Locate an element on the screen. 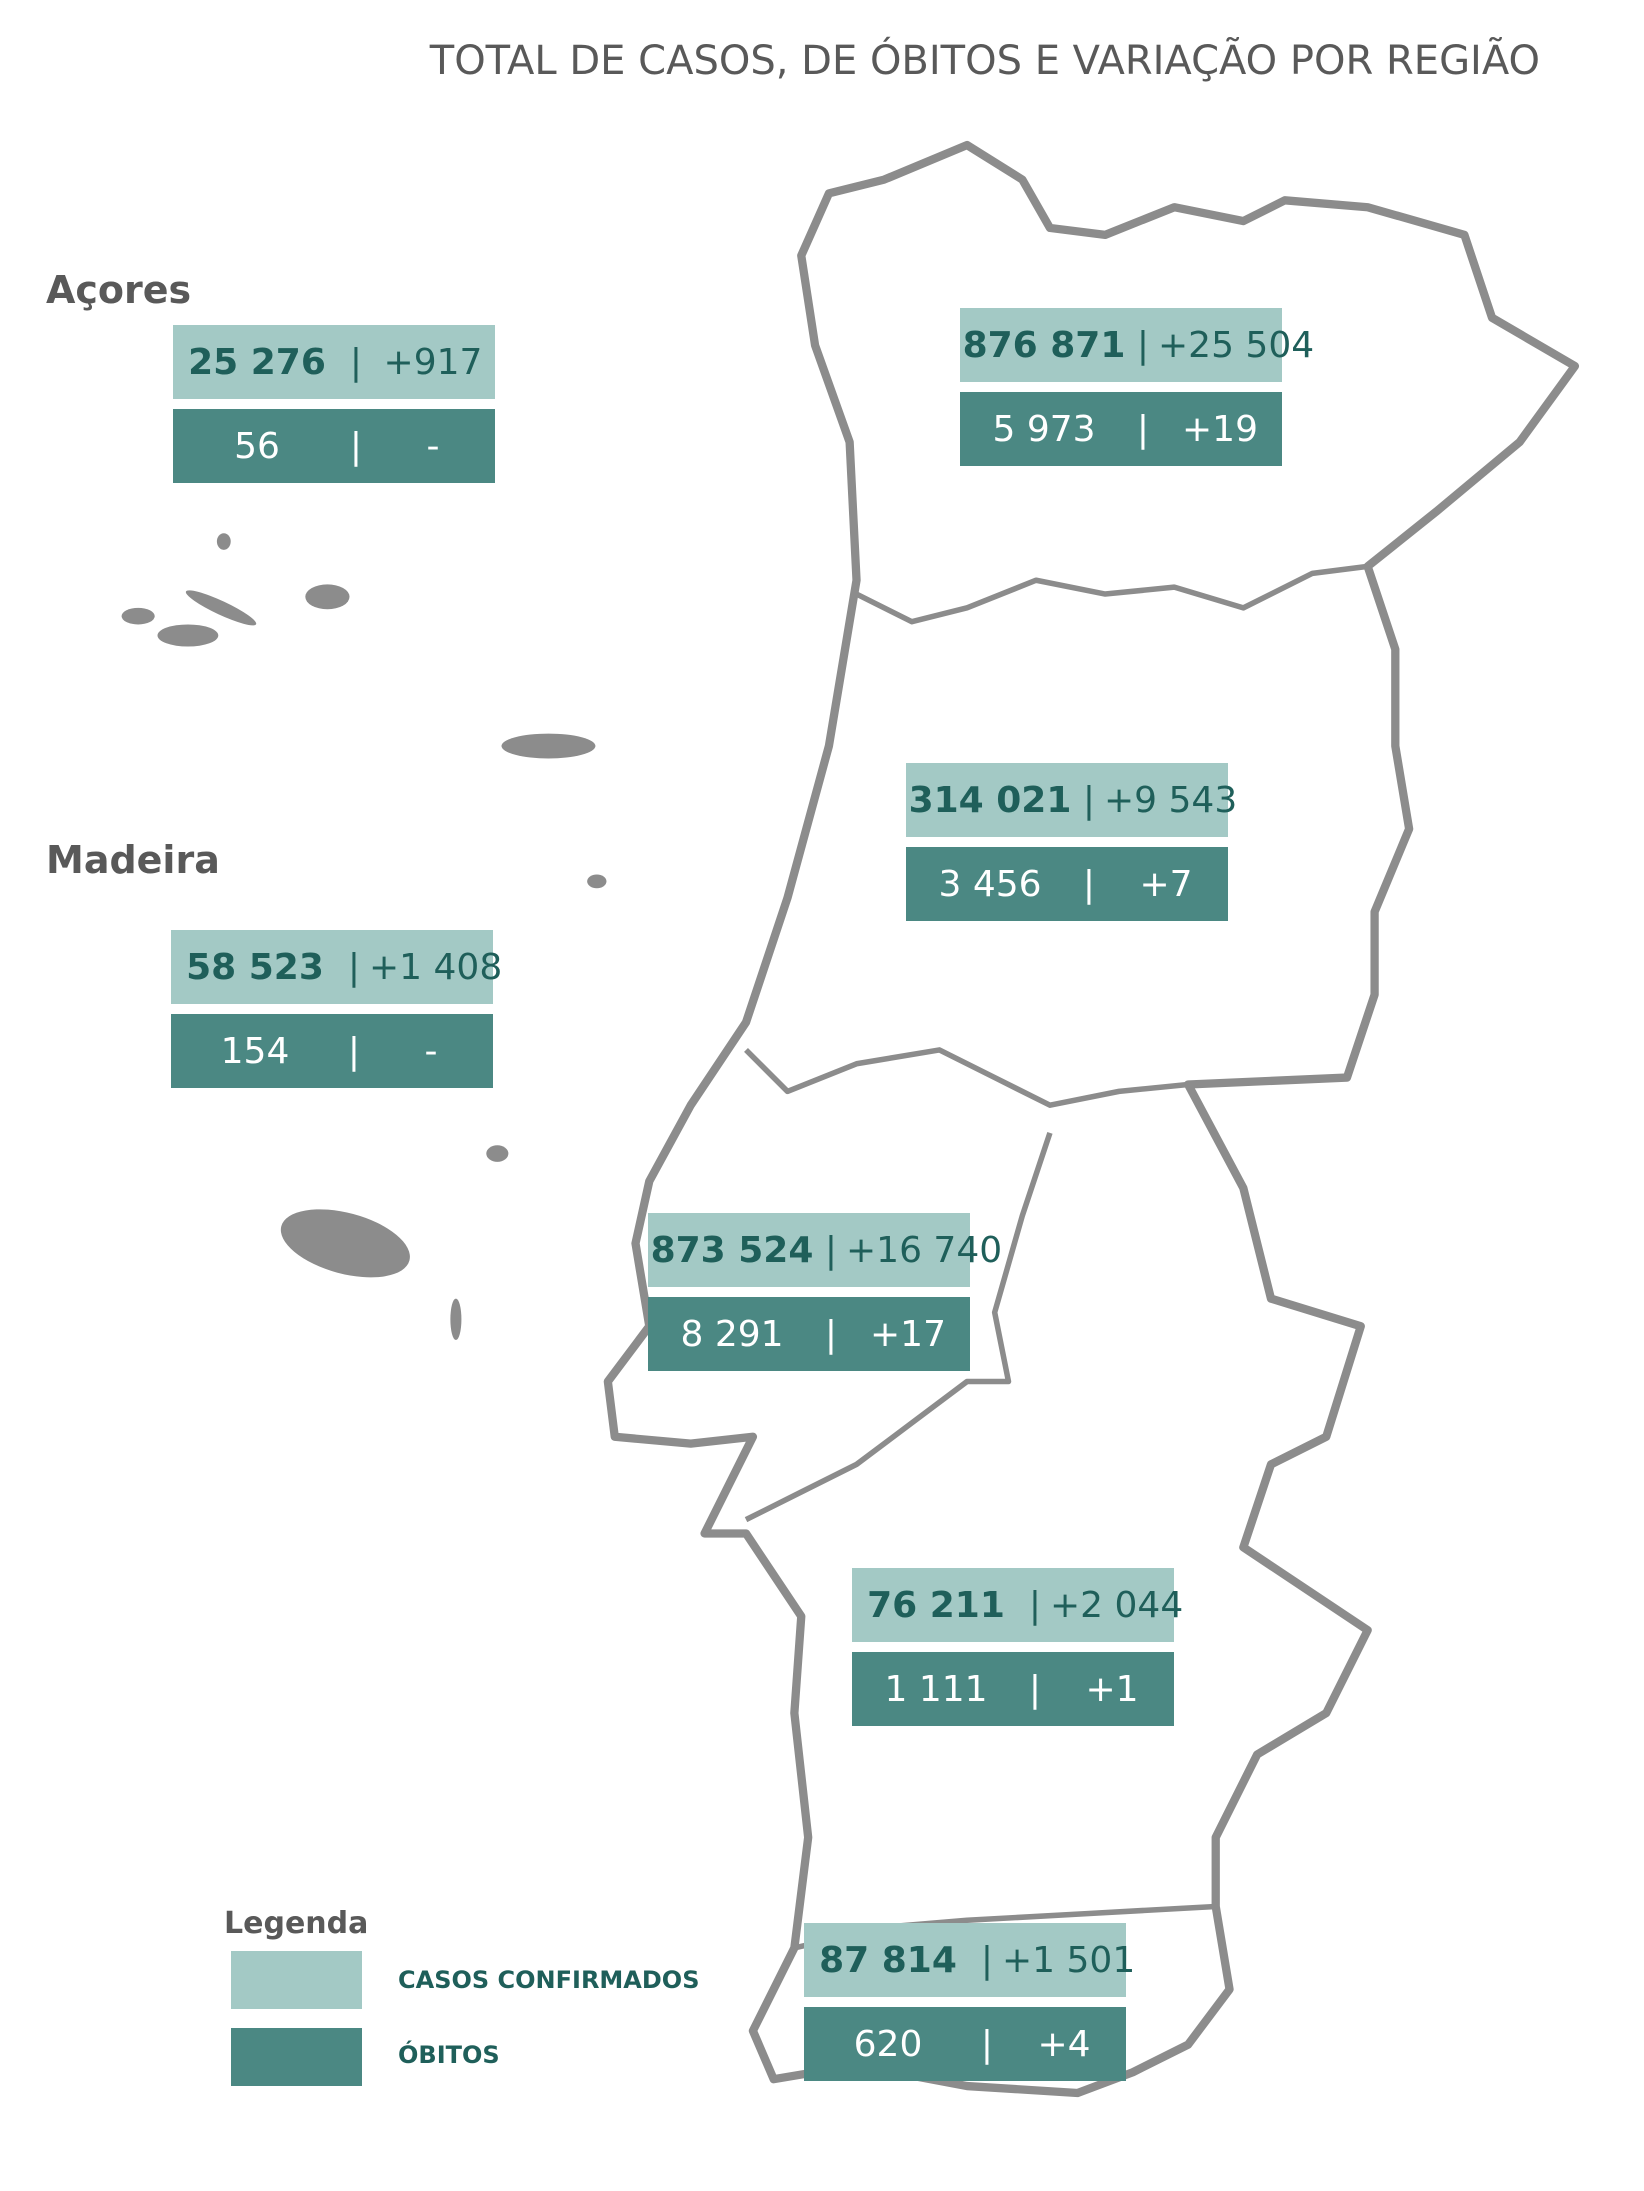 Image resolution: width=1644 pixels, height=2191 pixels. deaths-value: 8 291 is located at coordinates (732, 1334).